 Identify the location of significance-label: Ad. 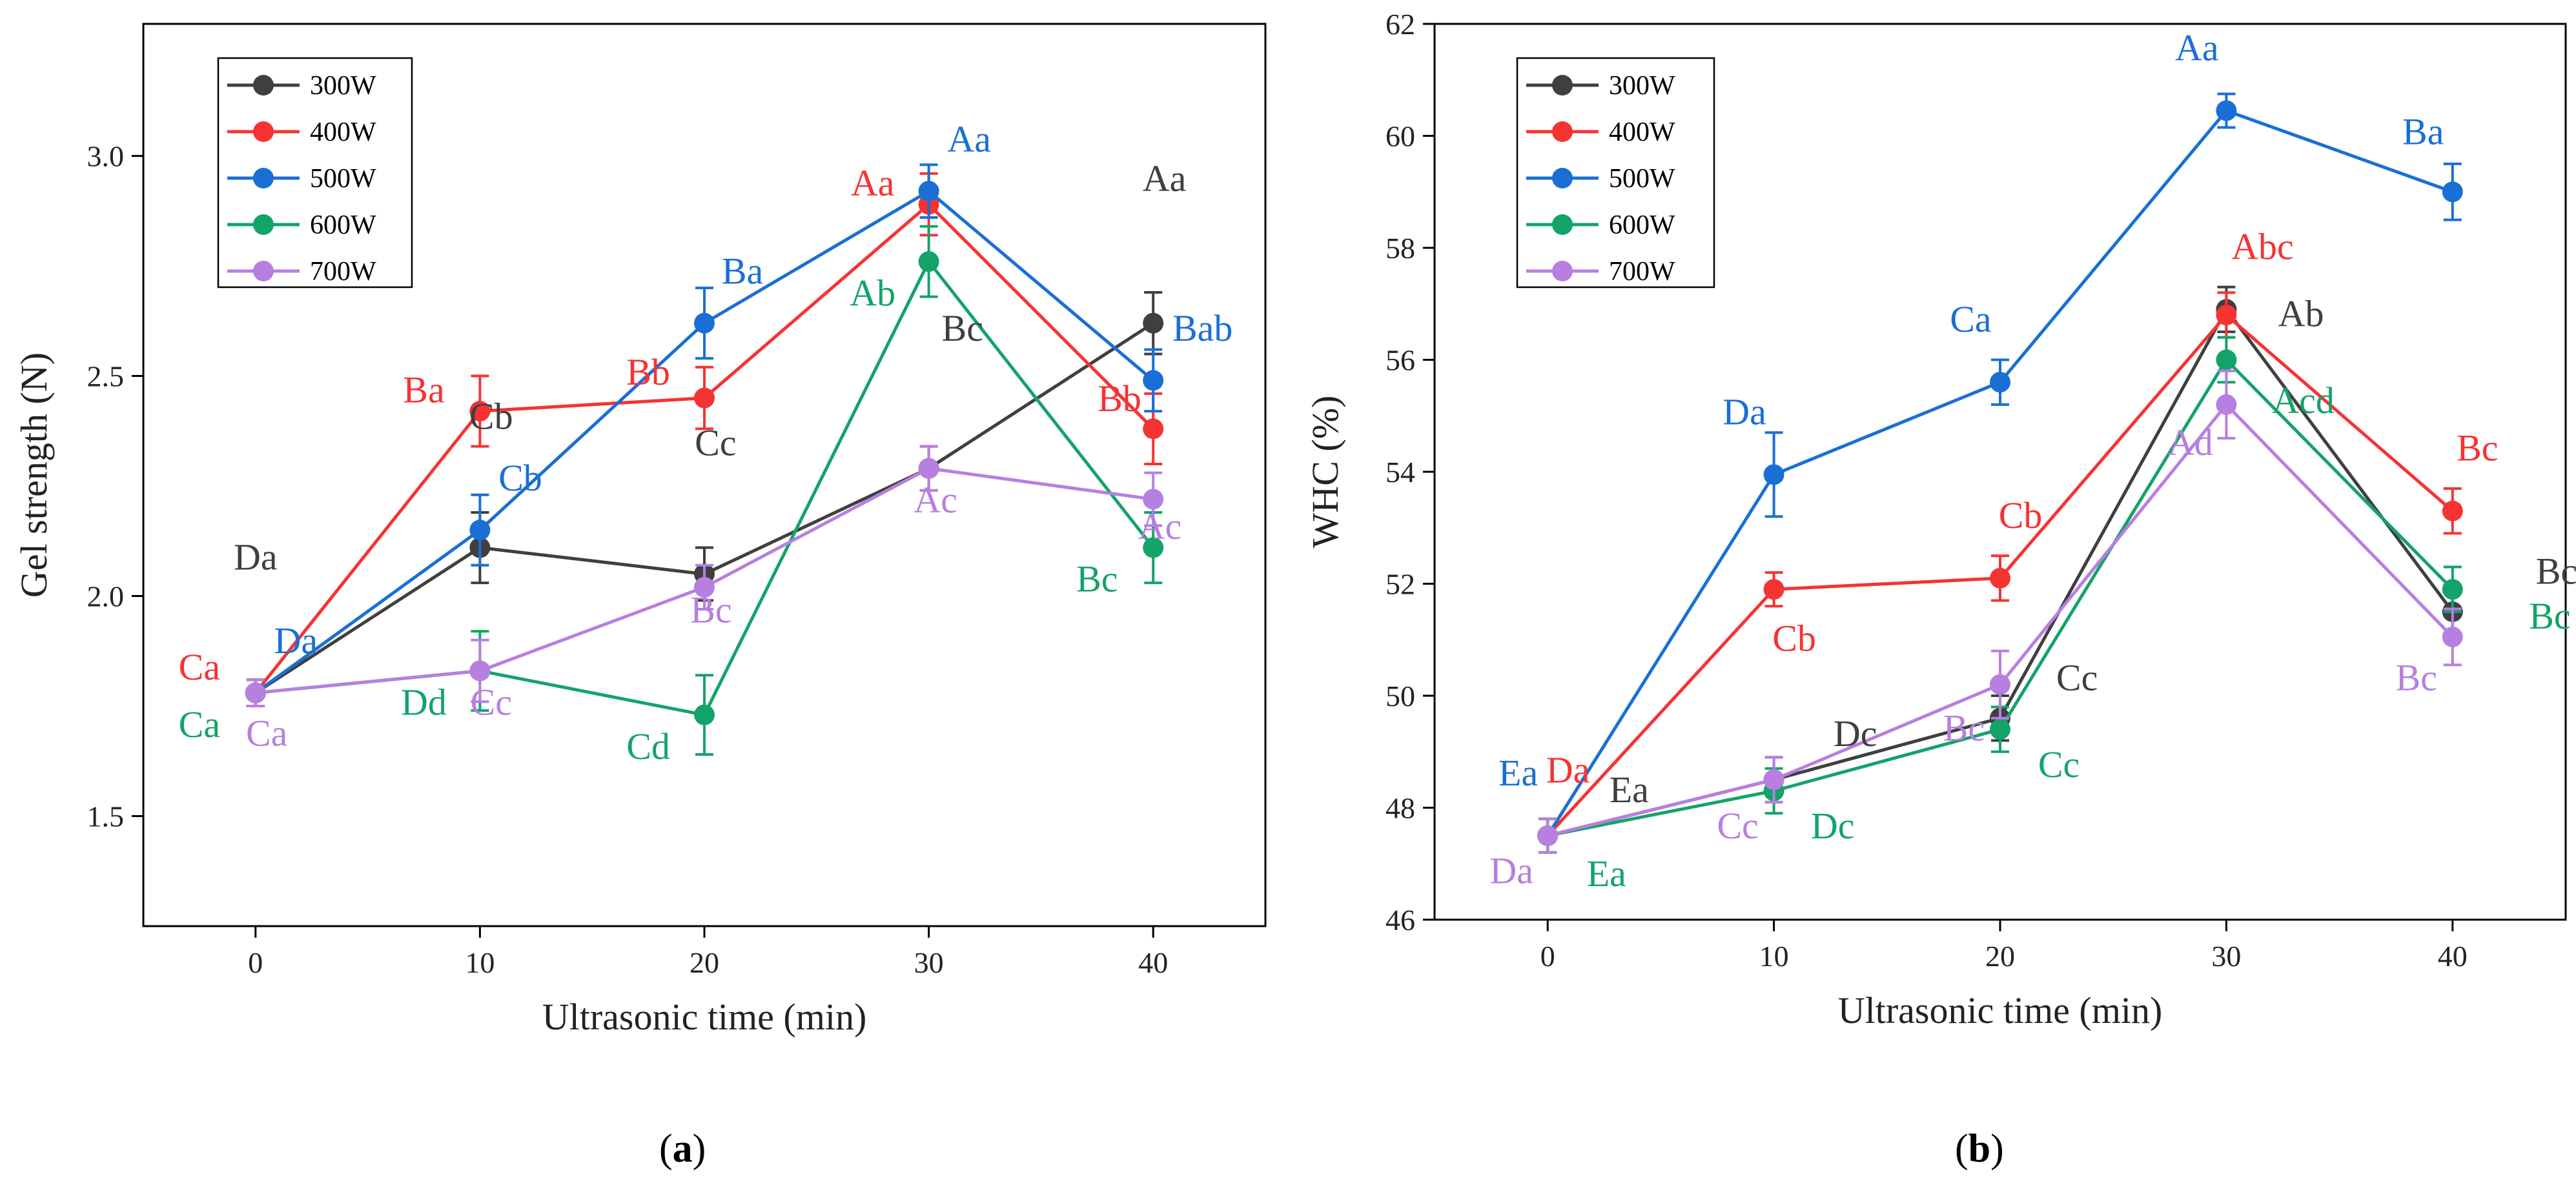
(2190, 442).